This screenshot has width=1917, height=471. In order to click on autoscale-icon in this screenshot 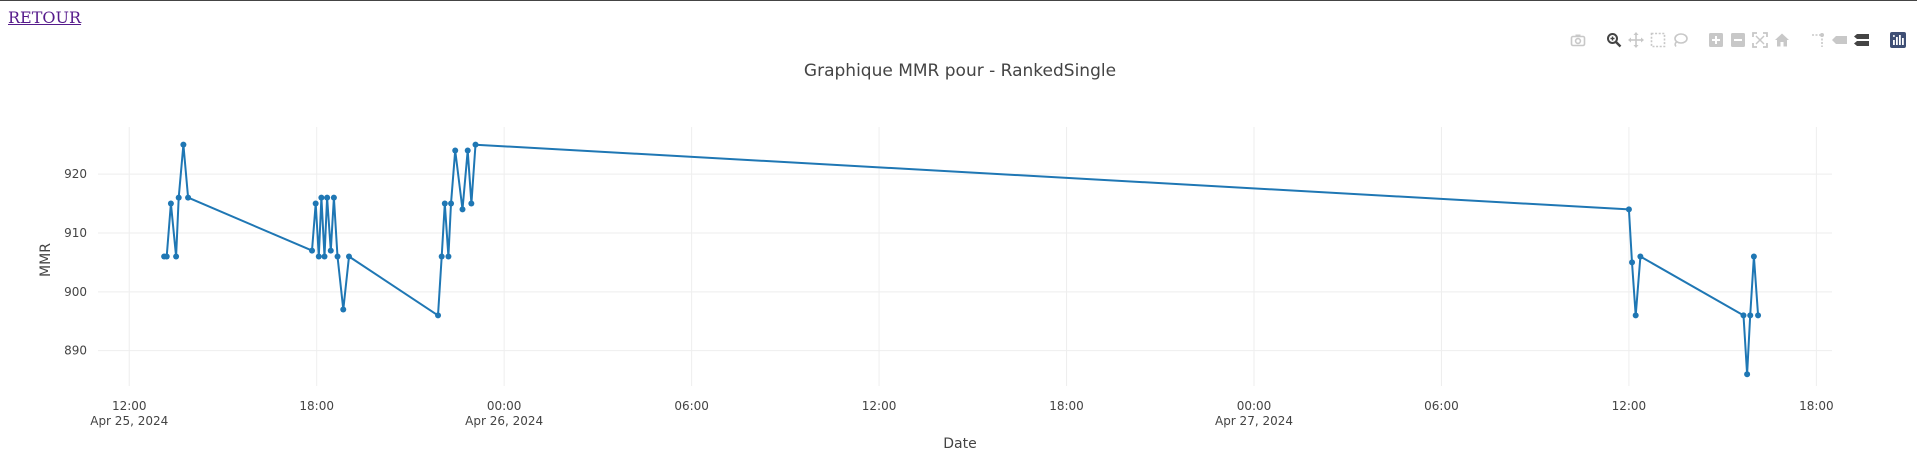, I will do `click(1760, 40)`.